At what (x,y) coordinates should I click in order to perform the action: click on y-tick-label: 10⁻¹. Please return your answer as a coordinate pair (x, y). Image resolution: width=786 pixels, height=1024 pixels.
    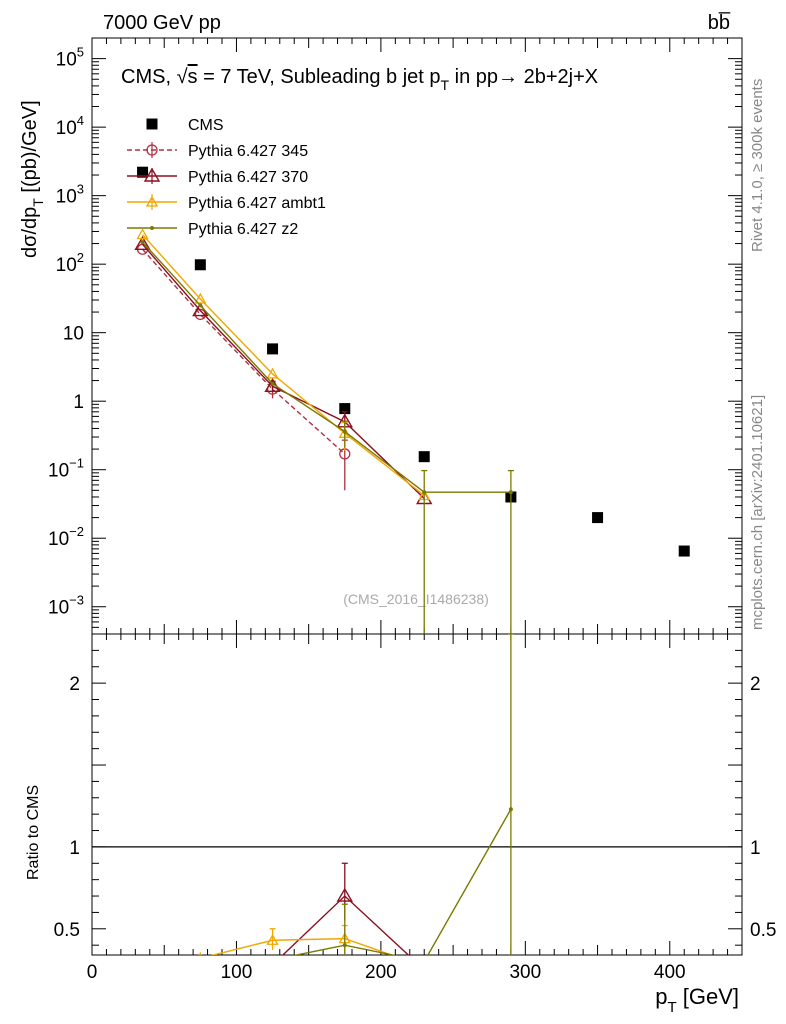
    Looking at the image, I should click on (66, 469).